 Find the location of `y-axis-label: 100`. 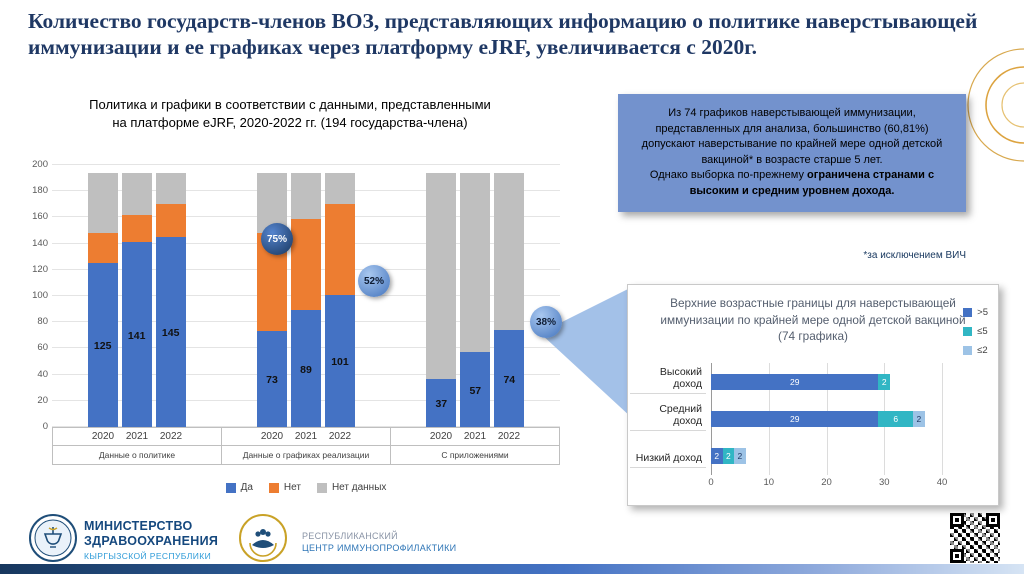

y-axis-label: 100 is located at coordinates (40, 295).